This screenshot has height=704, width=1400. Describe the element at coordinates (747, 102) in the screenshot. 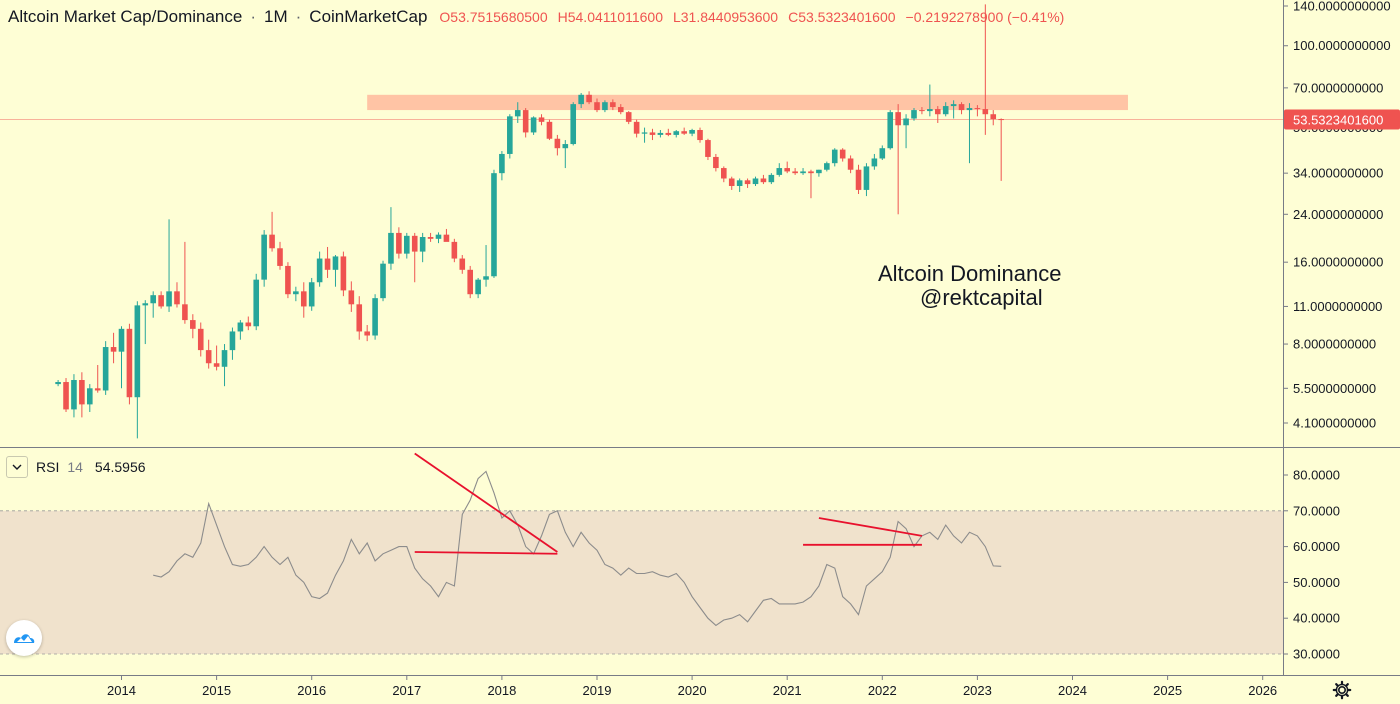

I see `resistance-zone` at that location.